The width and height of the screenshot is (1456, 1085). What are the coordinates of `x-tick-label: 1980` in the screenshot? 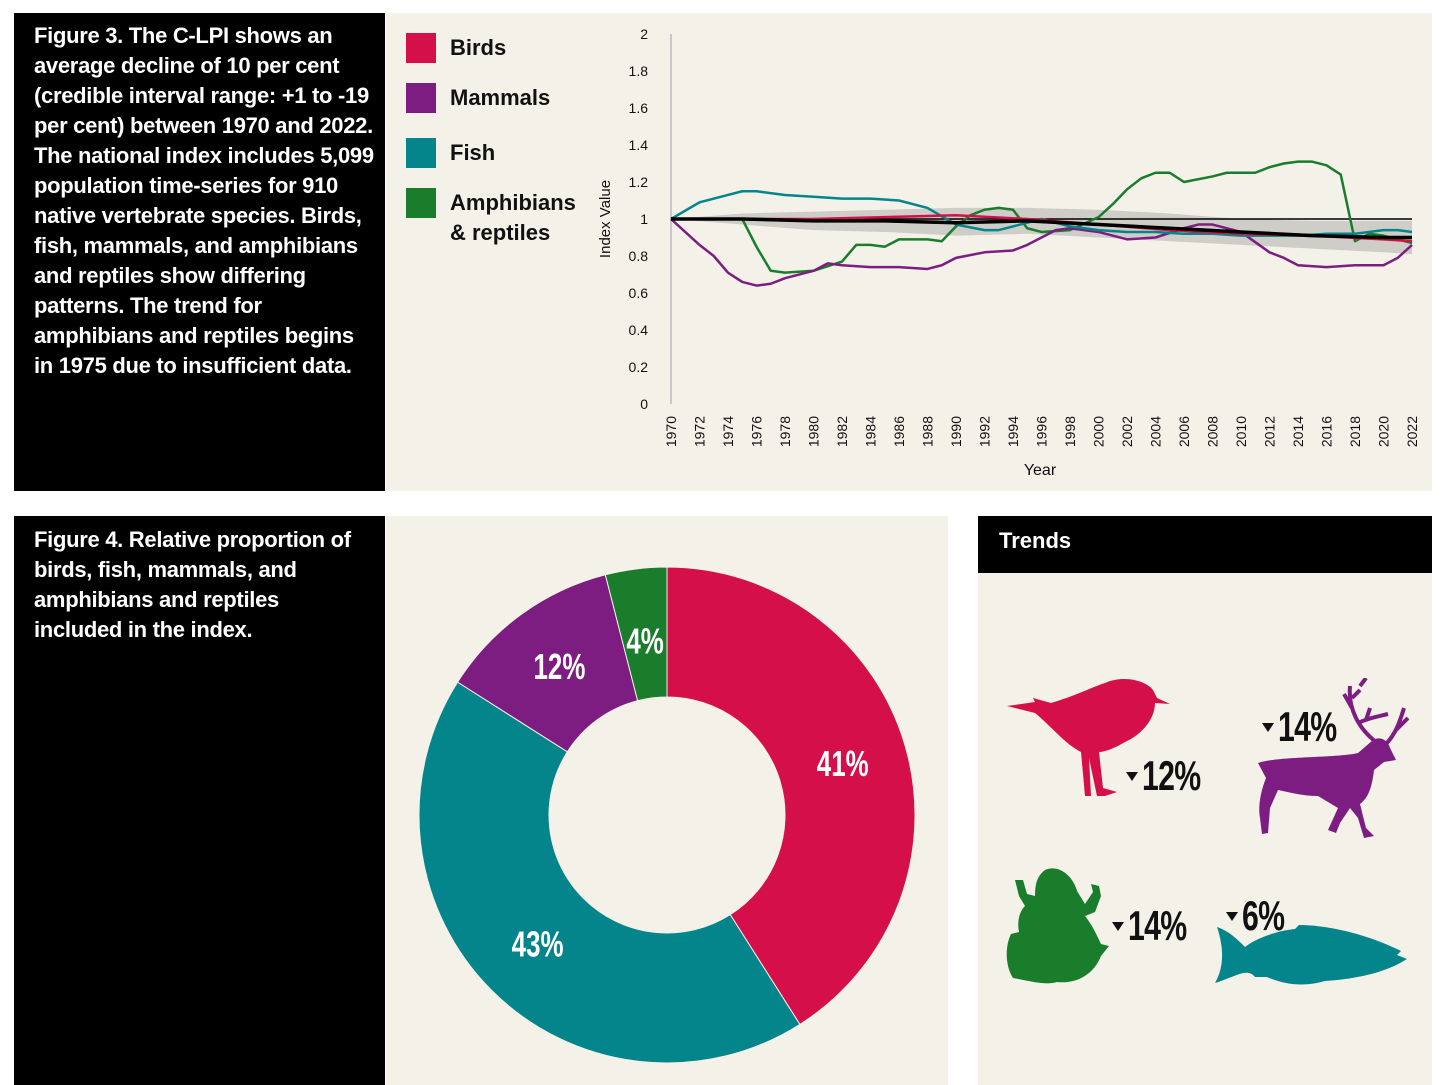 It's located at (814, 431).